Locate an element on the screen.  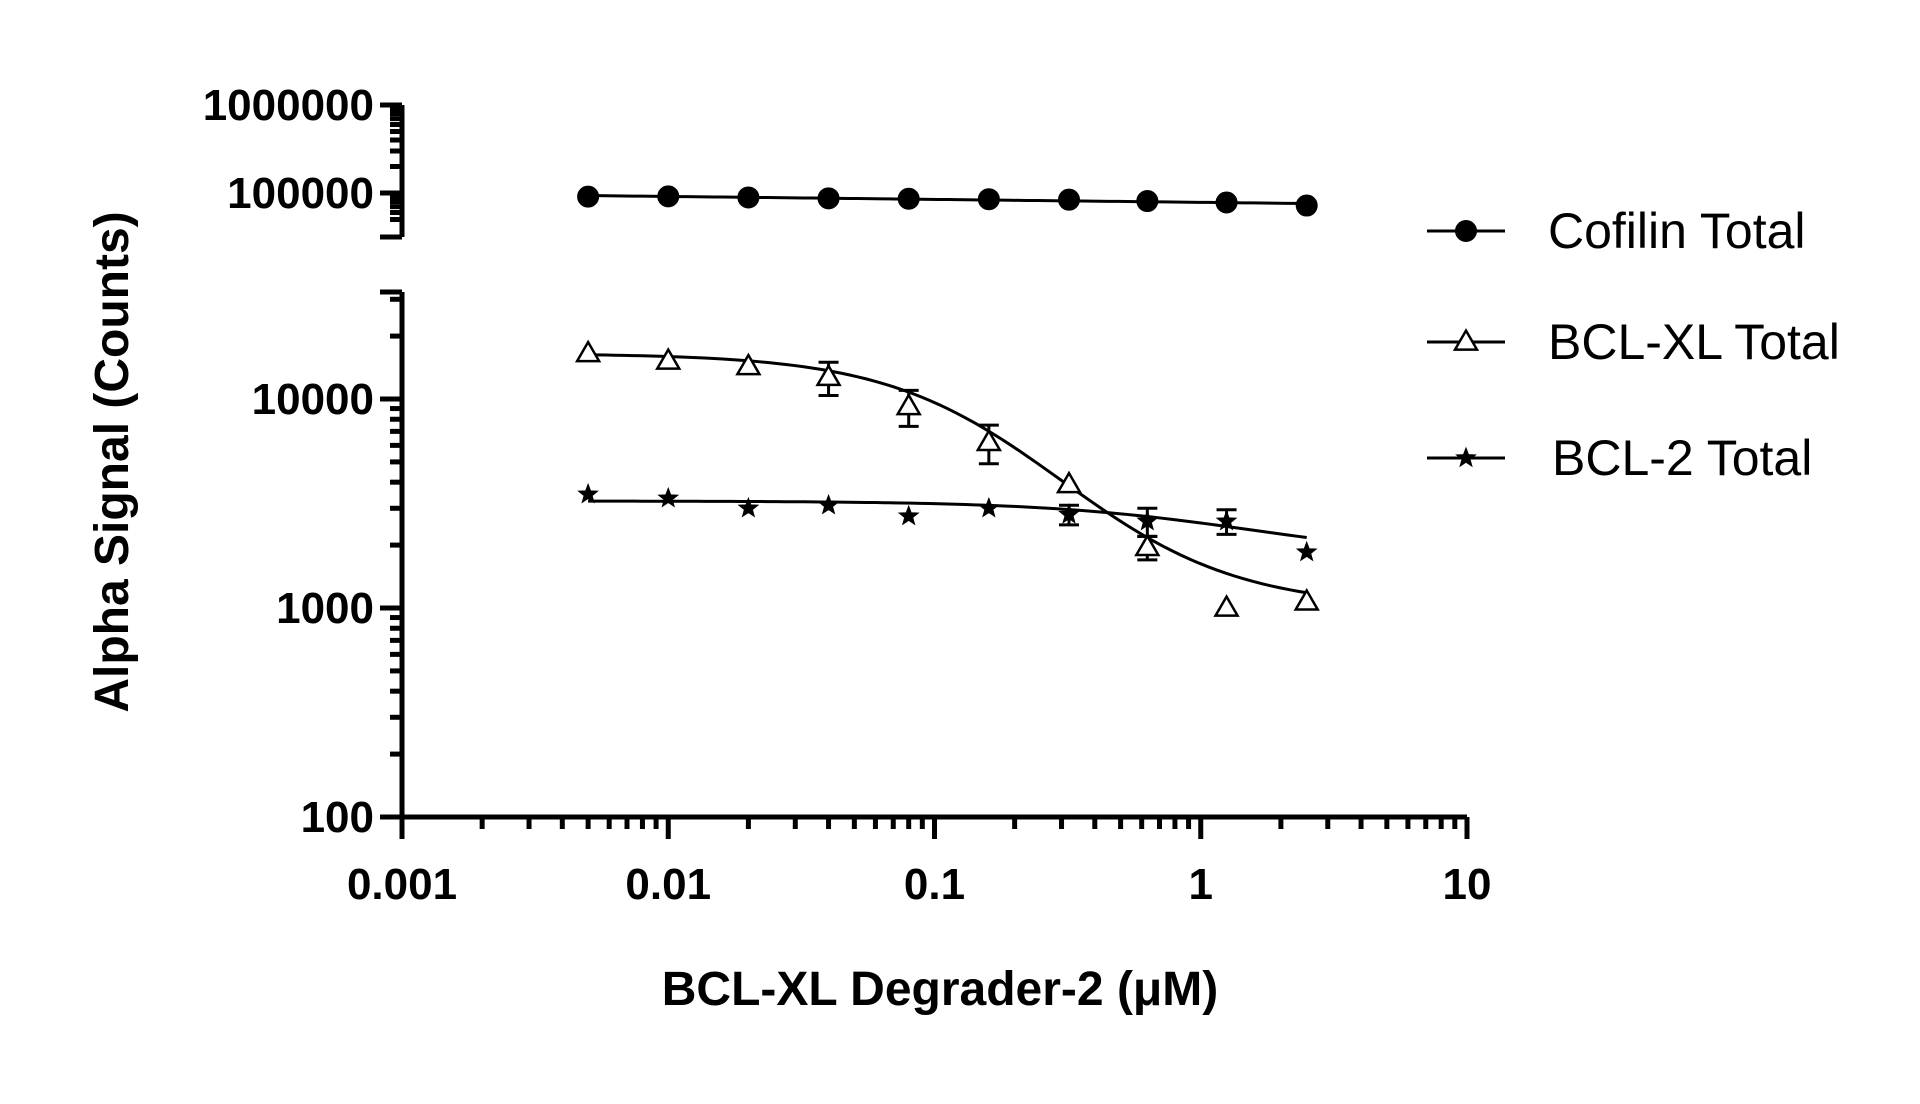
legend: Cofilin Total BCL-XL Total BCL-2 Total is located at coordinates (1633, 344).